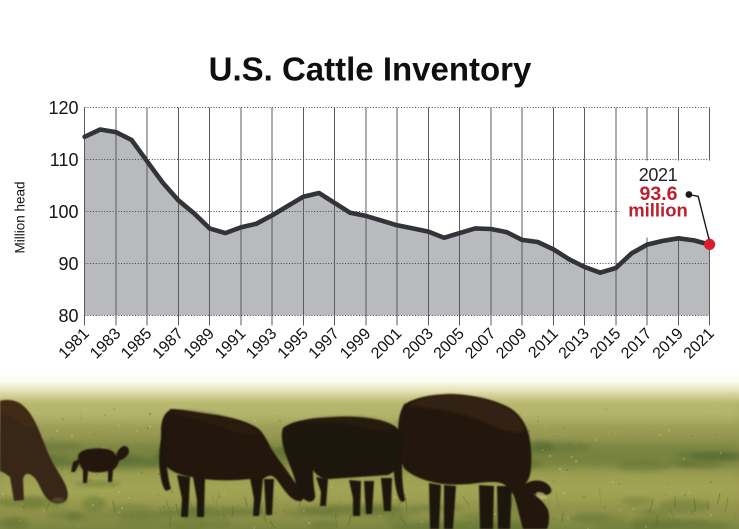  I want to click on svg-text: 120, so click(63, 108).